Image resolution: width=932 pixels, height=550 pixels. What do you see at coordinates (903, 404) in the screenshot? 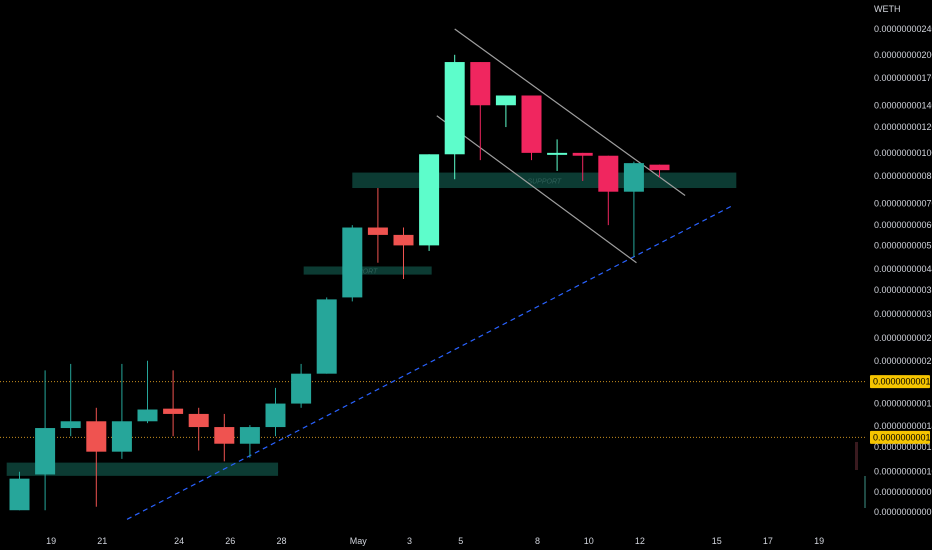
I see `y-tick-label: 0.0000000001700` at bounding box center [903, 404].